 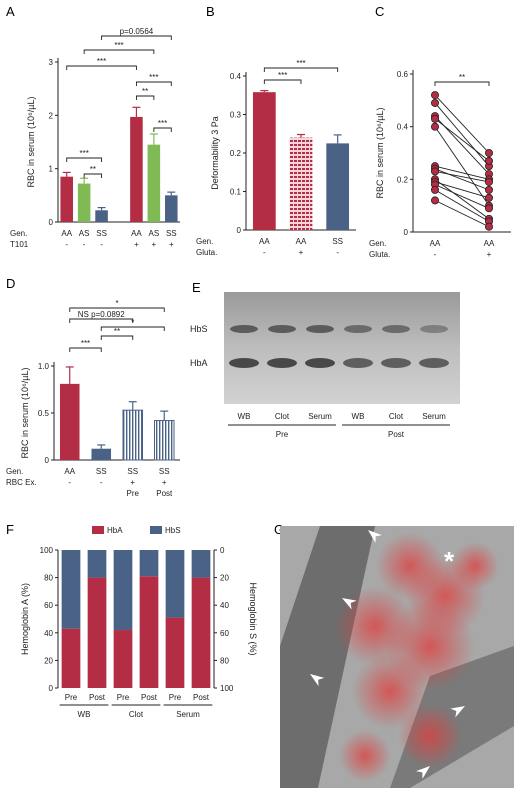 I want to click on y-tick-label: 1, so click(x=51, y=169).